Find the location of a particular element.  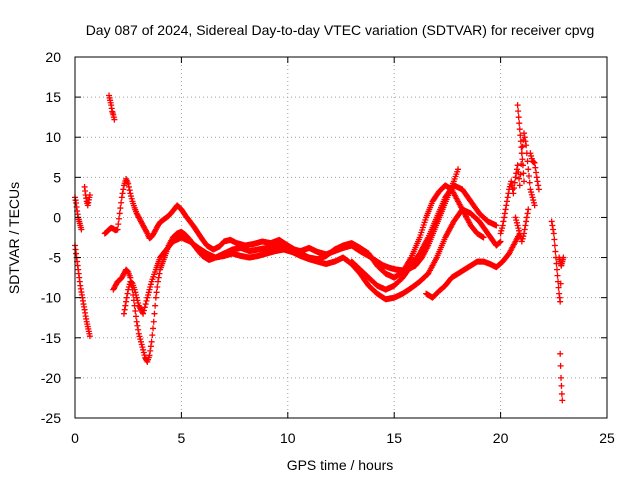

y-tick-label: -10 is located at coordinates (51, 298).